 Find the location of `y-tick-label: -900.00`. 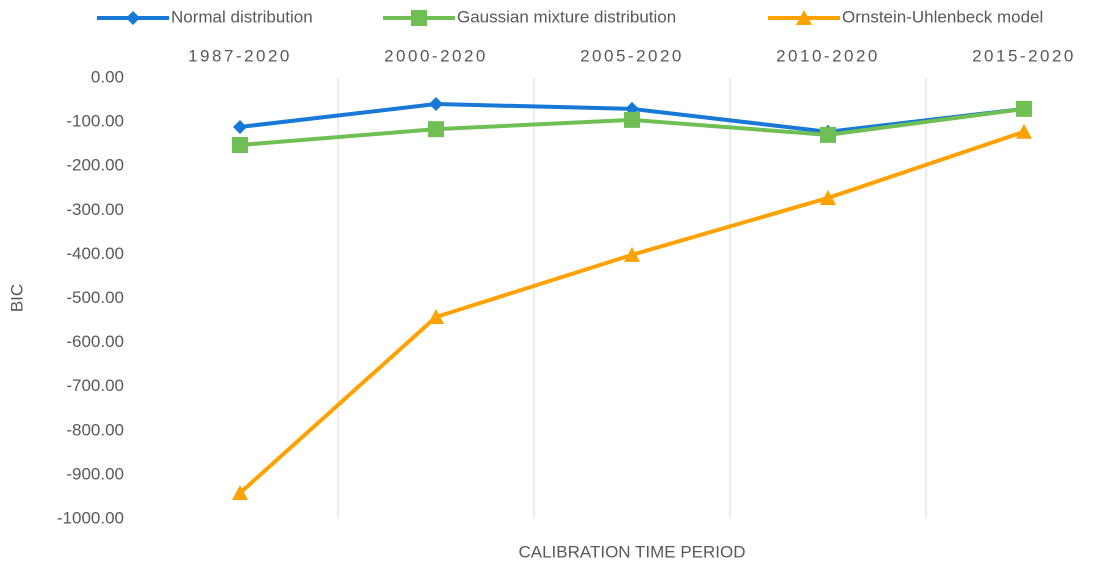

y-tick-label: -900.00 is located at coordinates (95, 473).